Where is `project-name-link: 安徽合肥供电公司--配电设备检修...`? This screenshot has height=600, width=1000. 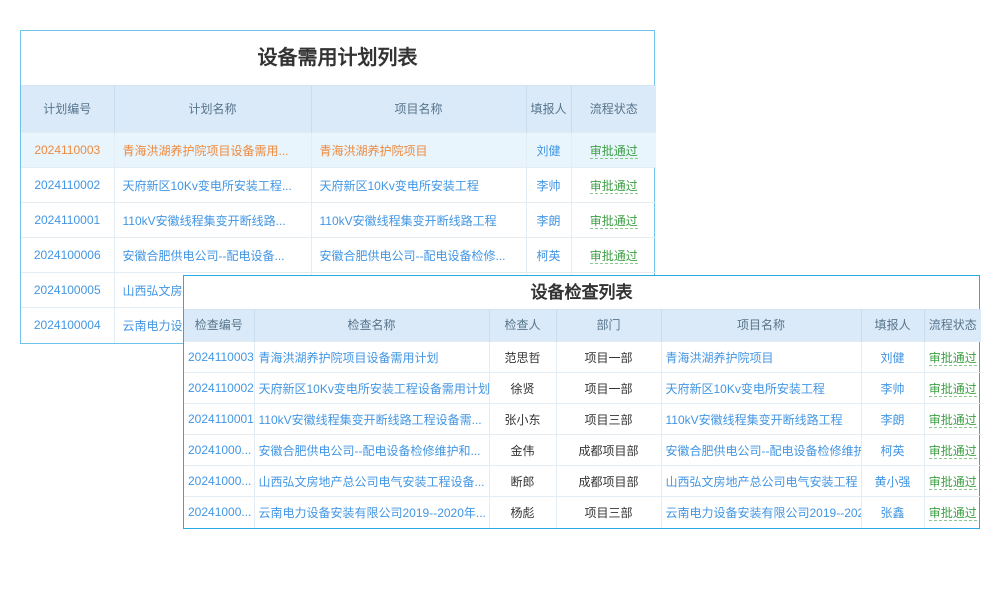 project-name-link: 安徽合肥供电公司--配电设备检修... is located at coordinates (412, 255).